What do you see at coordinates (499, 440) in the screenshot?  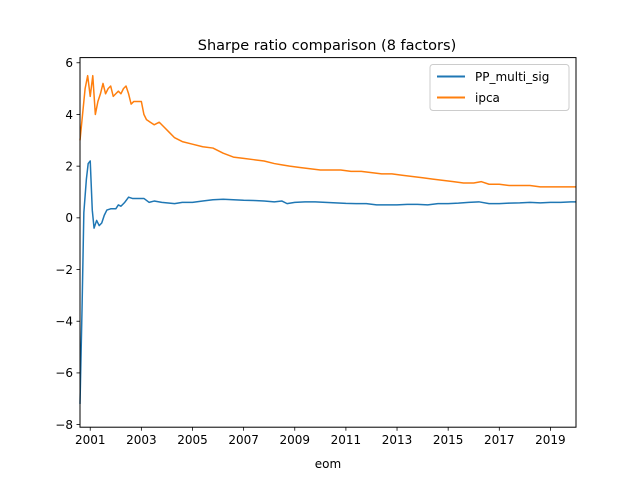 I see `x-tick-label: 2017` at bounding box center [499, 440].